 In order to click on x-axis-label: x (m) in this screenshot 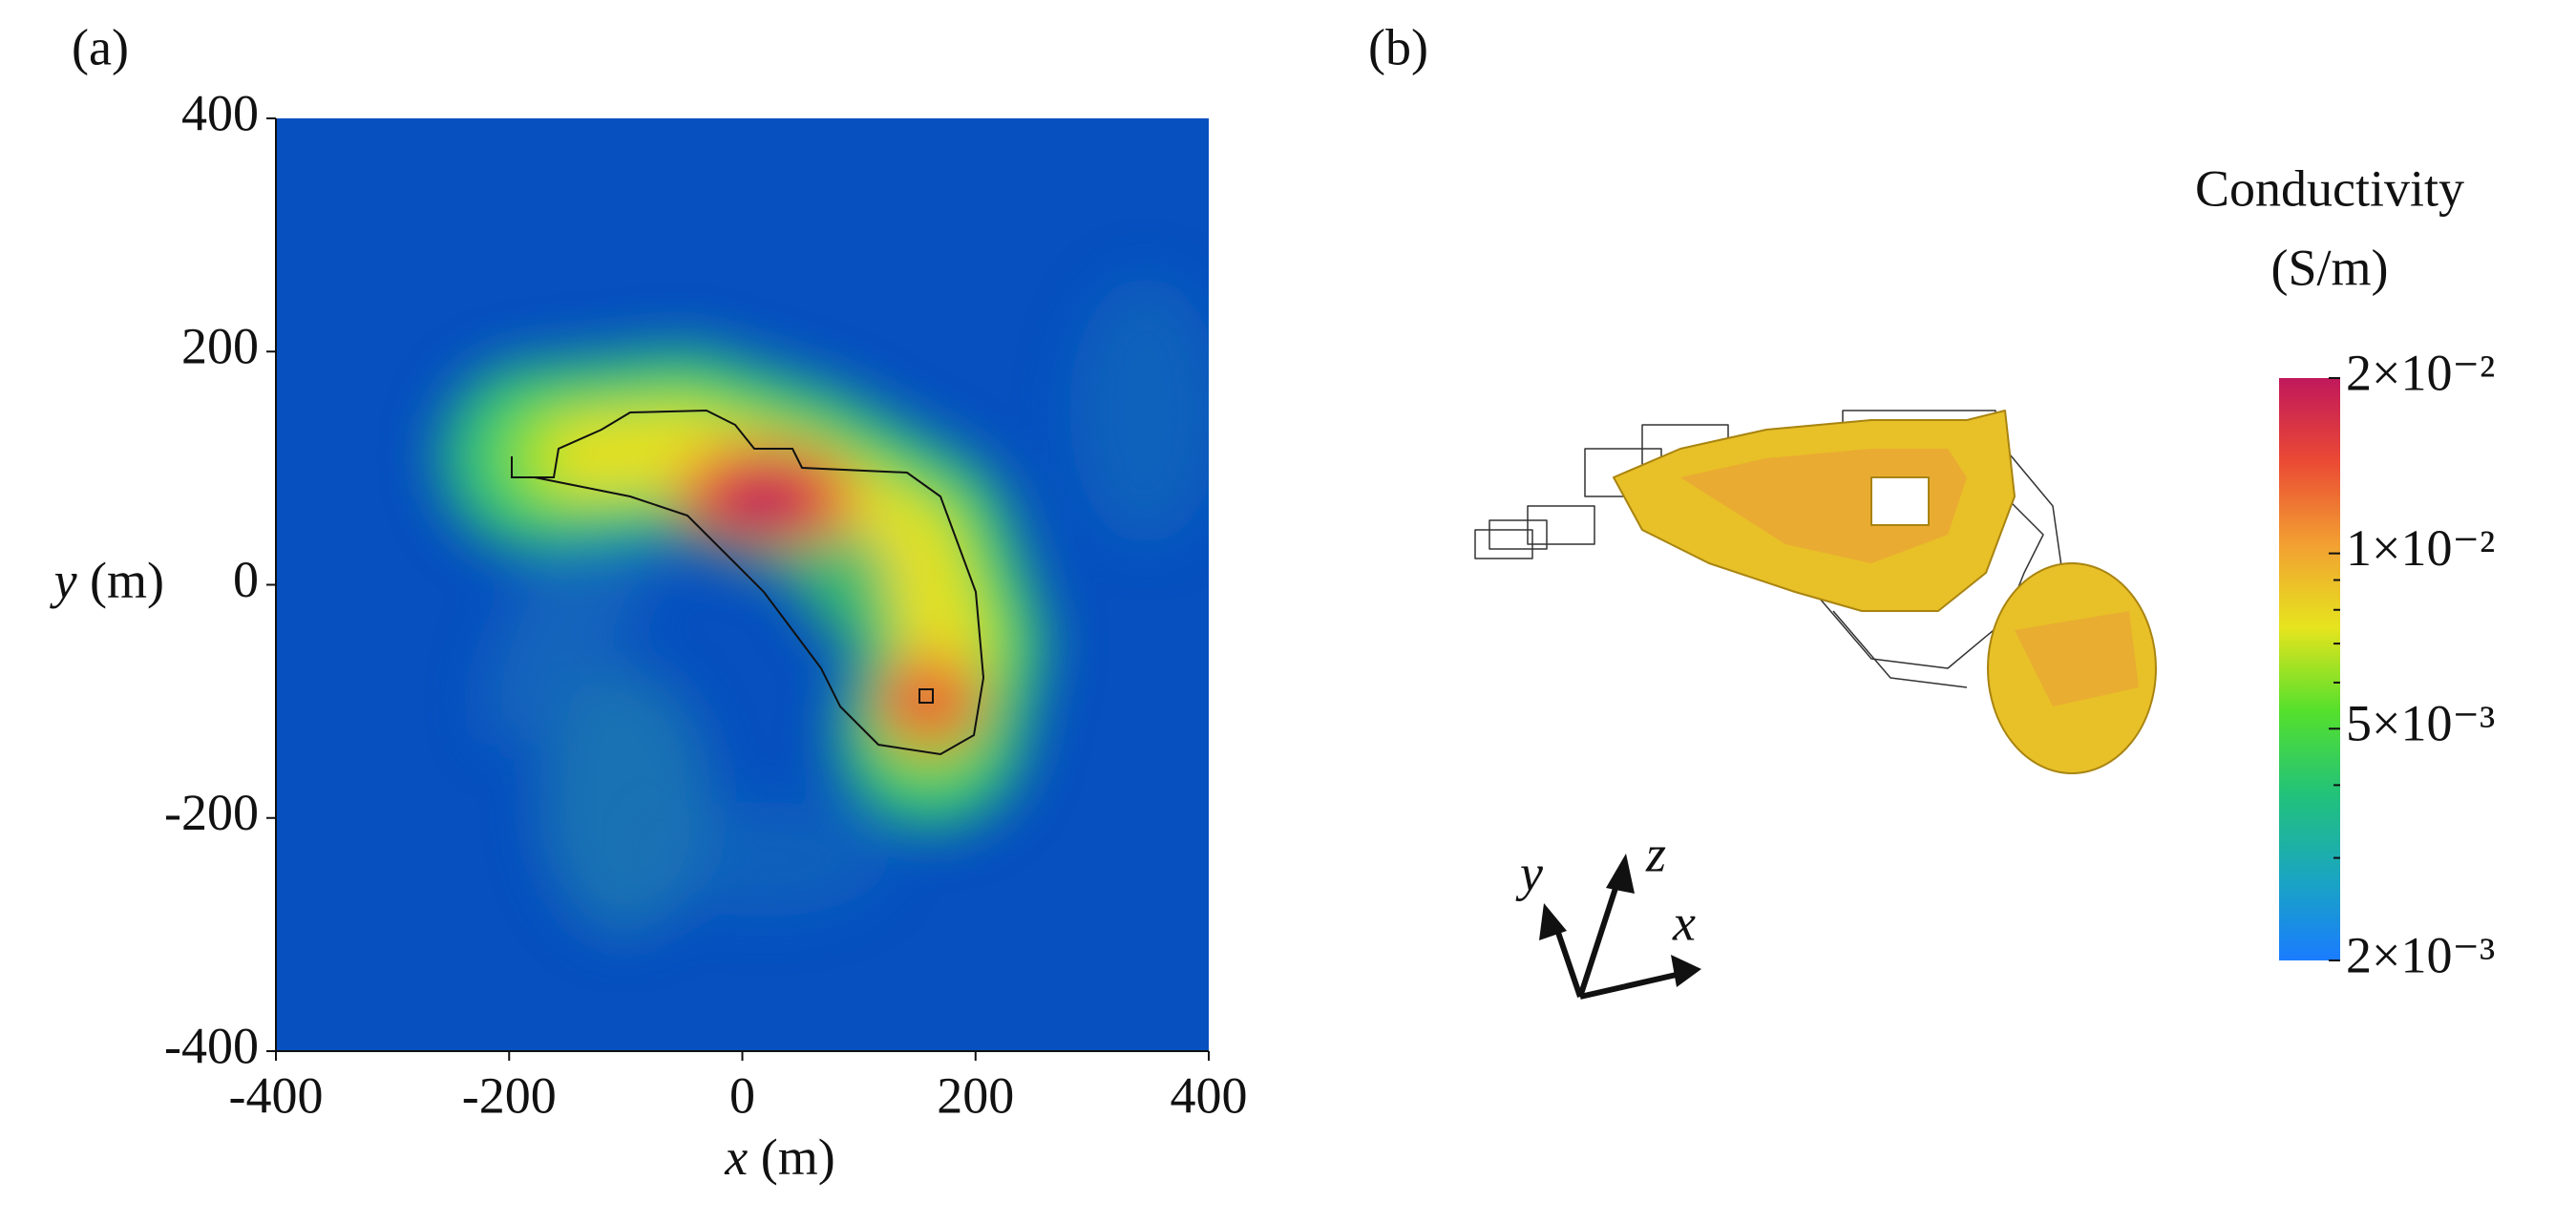, I will do `click(779, 1157)`.